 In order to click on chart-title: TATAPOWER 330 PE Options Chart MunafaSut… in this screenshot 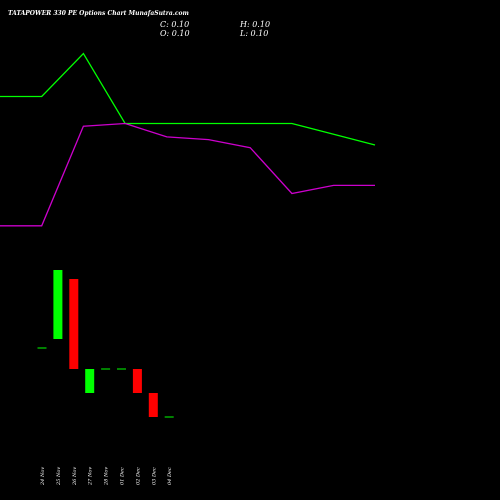, I will do `click(98, 13)`.